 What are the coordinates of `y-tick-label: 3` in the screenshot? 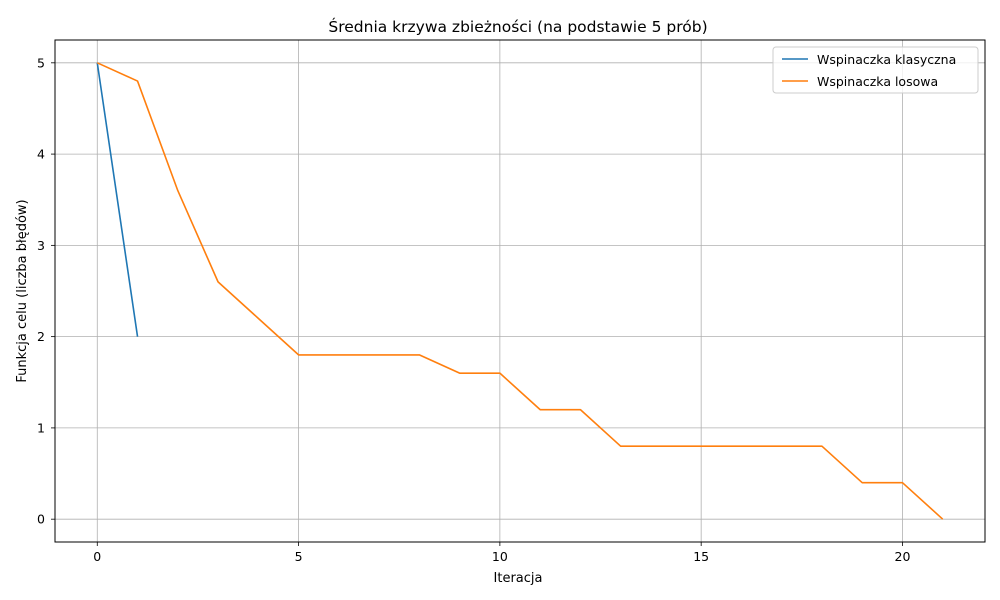 It's located at (41, 245).